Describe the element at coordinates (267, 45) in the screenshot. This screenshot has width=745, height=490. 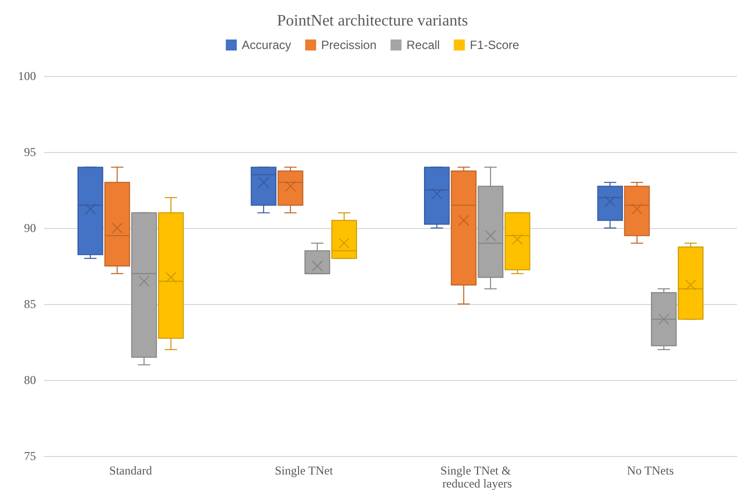
I see `legend-label: Accuracy` at that location.